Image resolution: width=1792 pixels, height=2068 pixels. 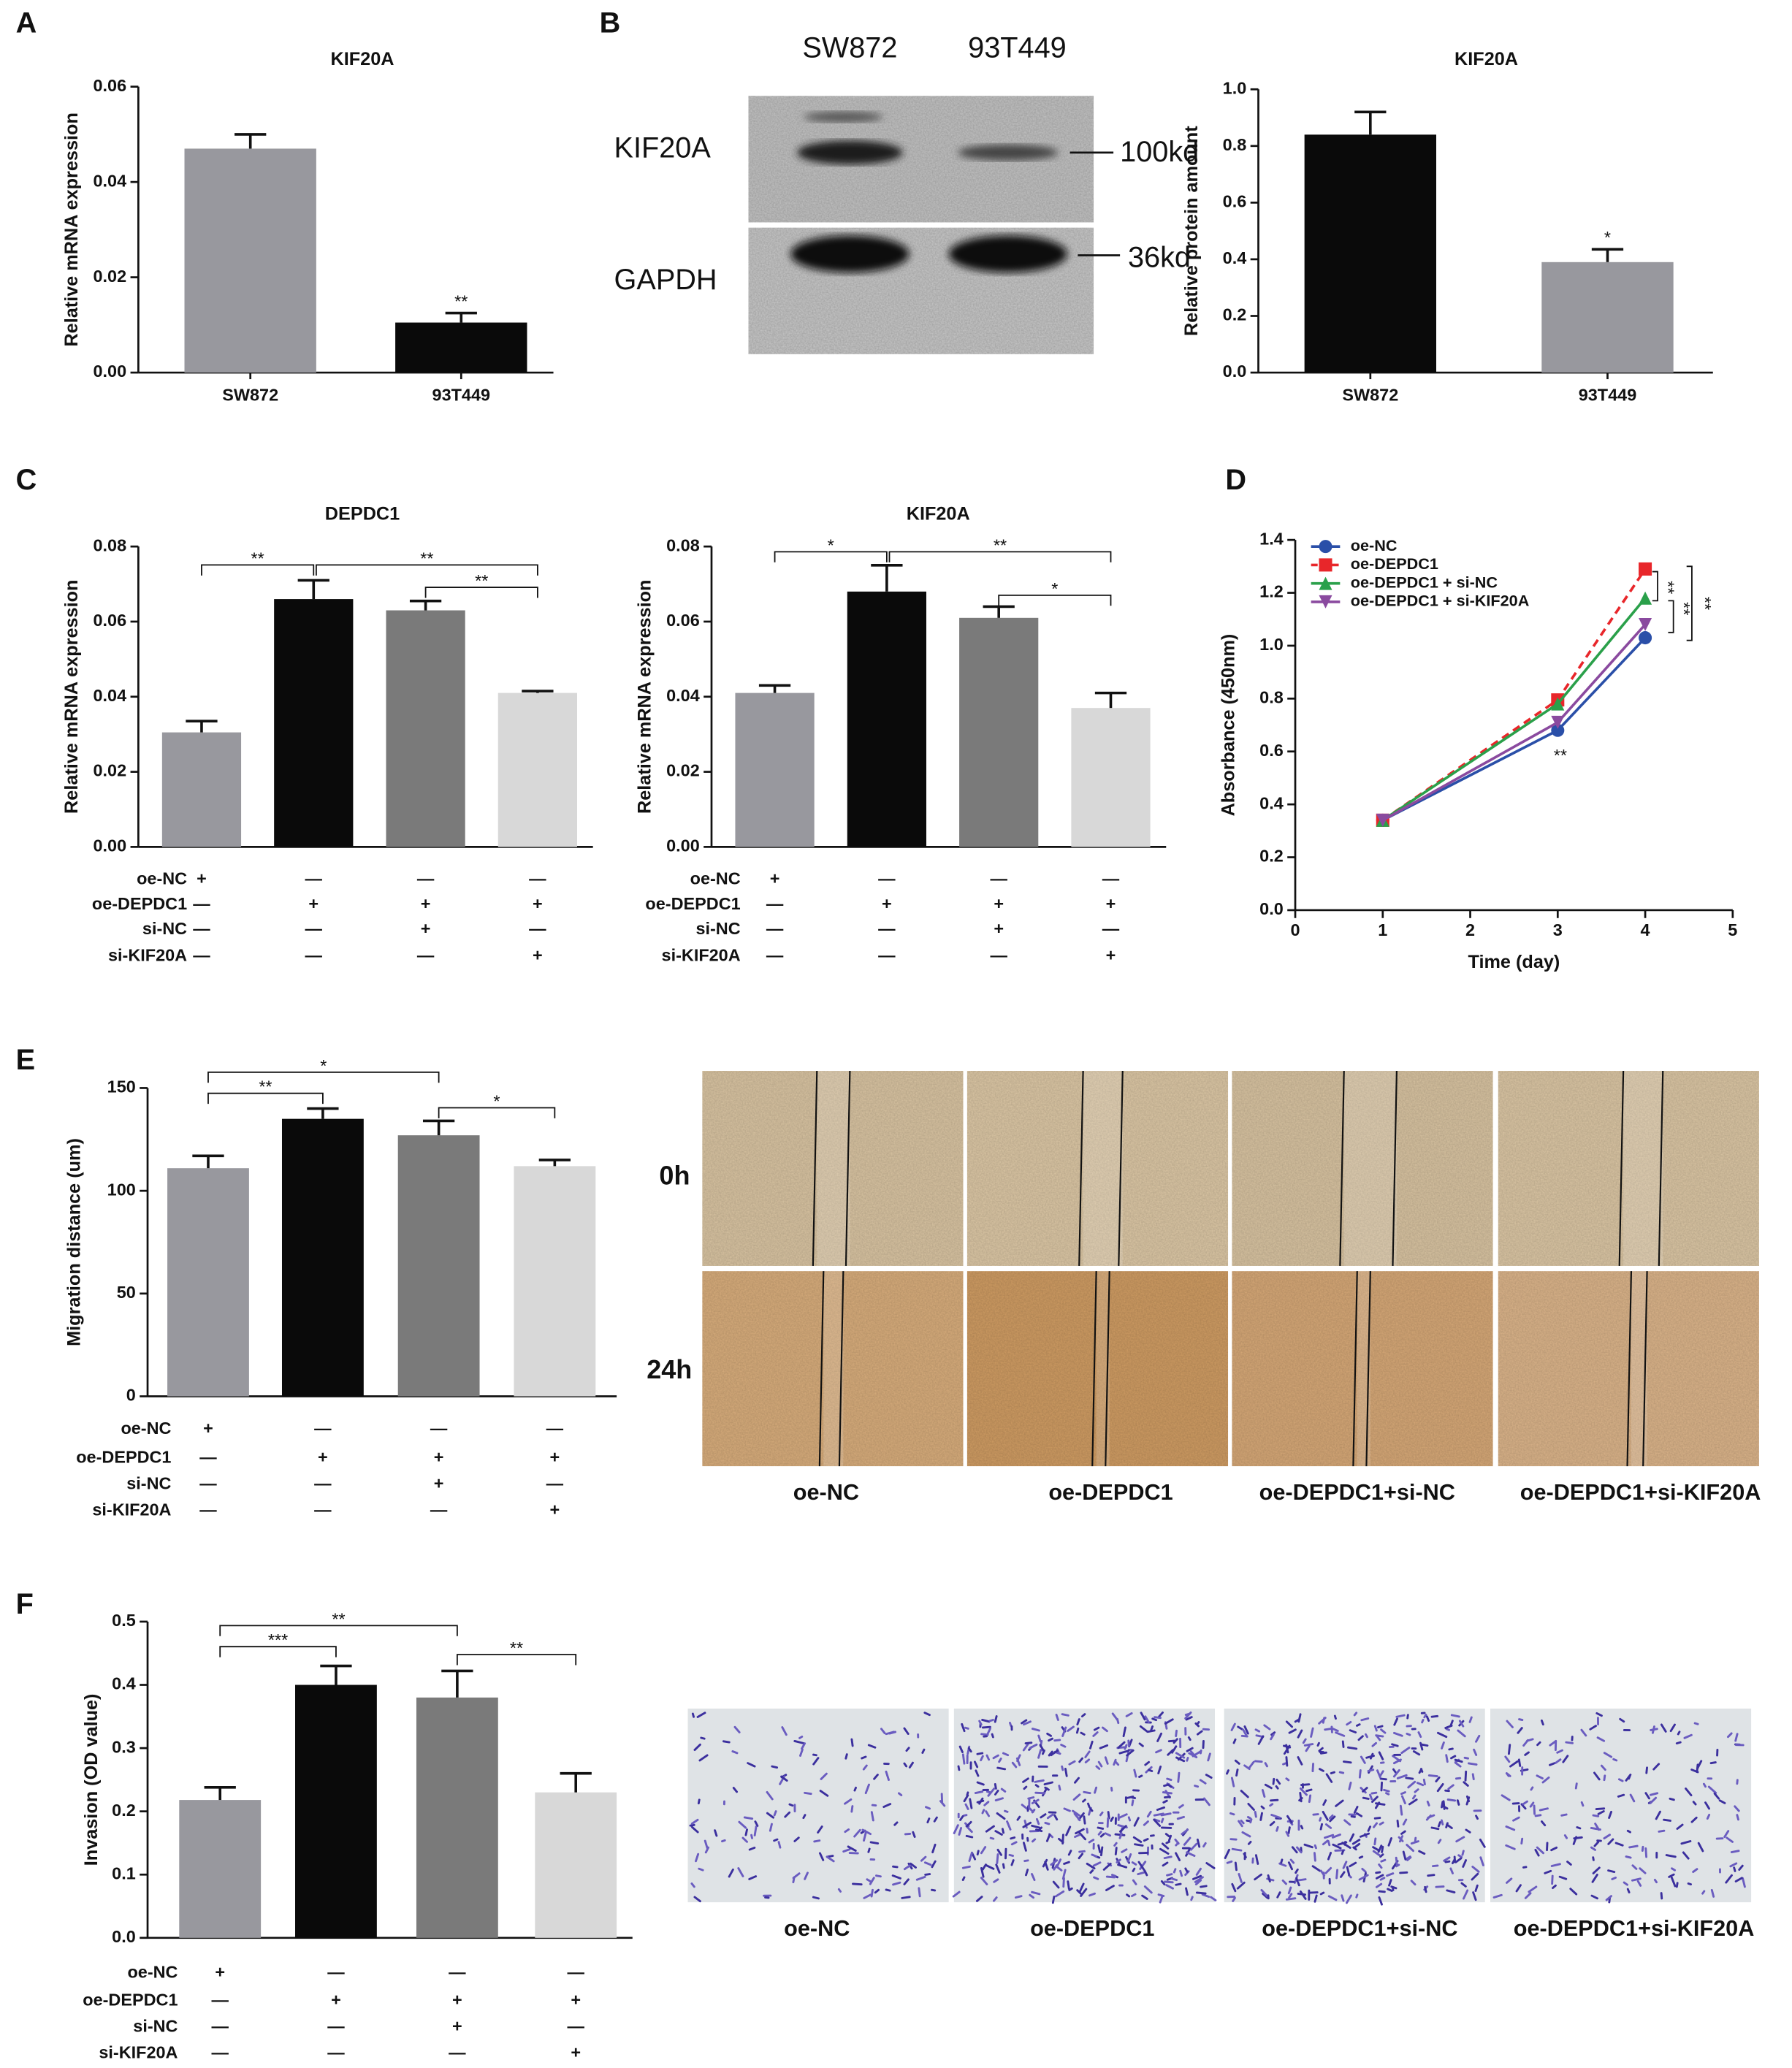 I want to click on y-axis-label: Invasion (OD value), so click(x=91, y=1780).